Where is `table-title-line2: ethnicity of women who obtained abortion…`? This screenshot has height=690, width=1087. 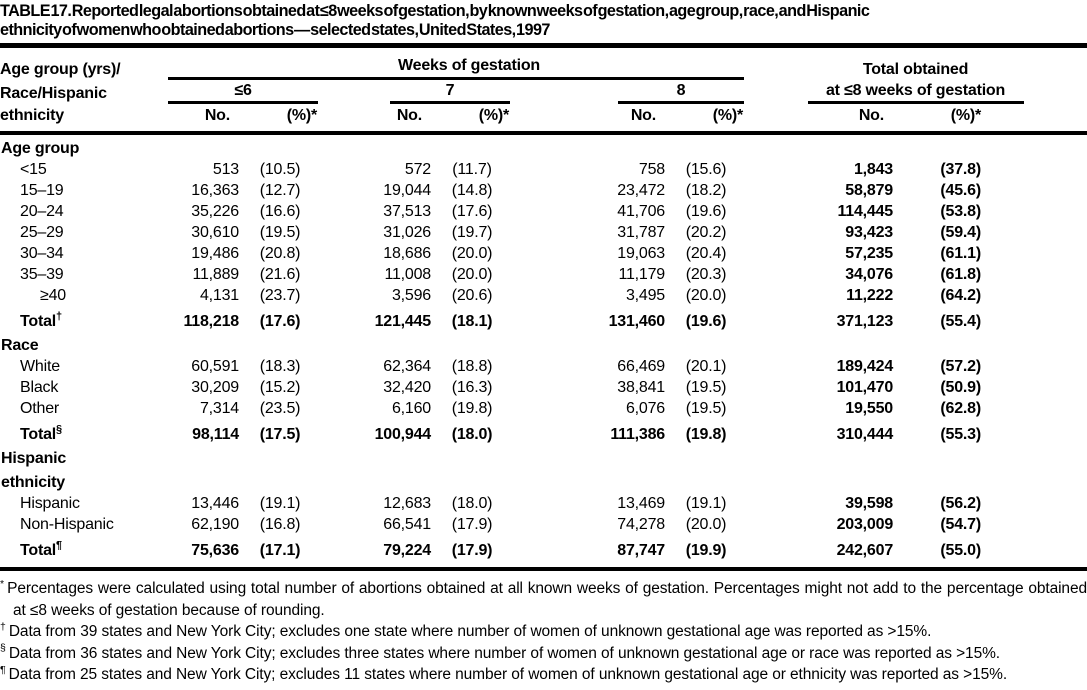 table-title-line2: ethnicity of women who obtained abortion… is located at coordinates (275, 30).